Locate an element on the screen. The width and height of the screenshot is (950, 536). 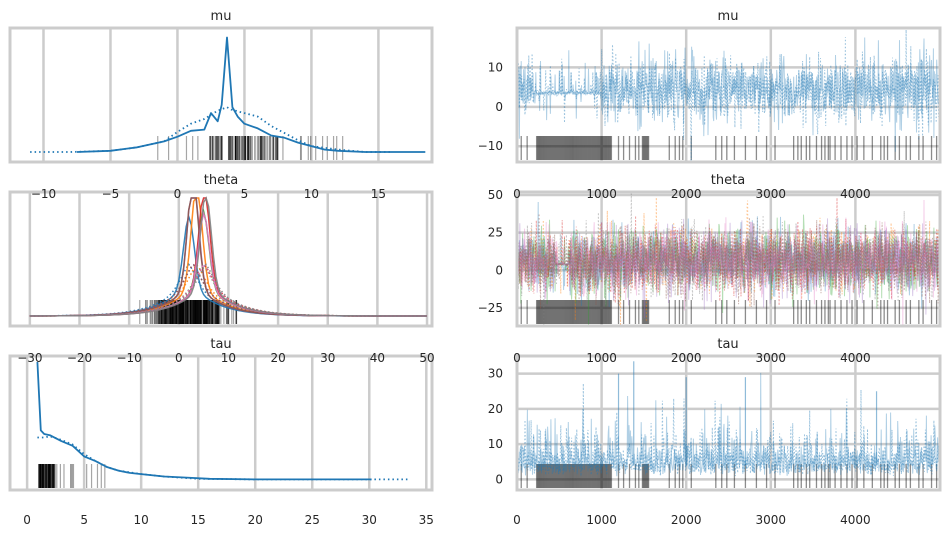
y-tick-label: 50 is located at coordinates (495, 195).